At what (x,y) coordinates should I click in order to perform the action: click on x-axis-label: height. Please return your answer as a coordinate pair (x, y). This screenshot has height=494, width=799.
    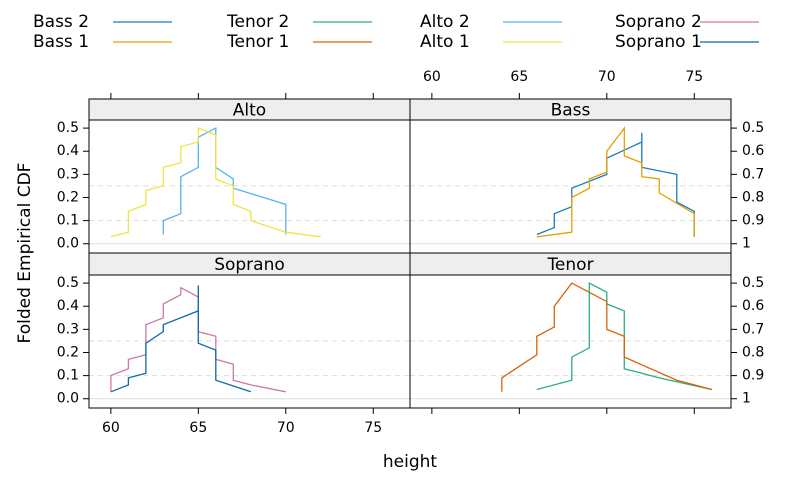
    Looking at the image, I should click on (410, 462).